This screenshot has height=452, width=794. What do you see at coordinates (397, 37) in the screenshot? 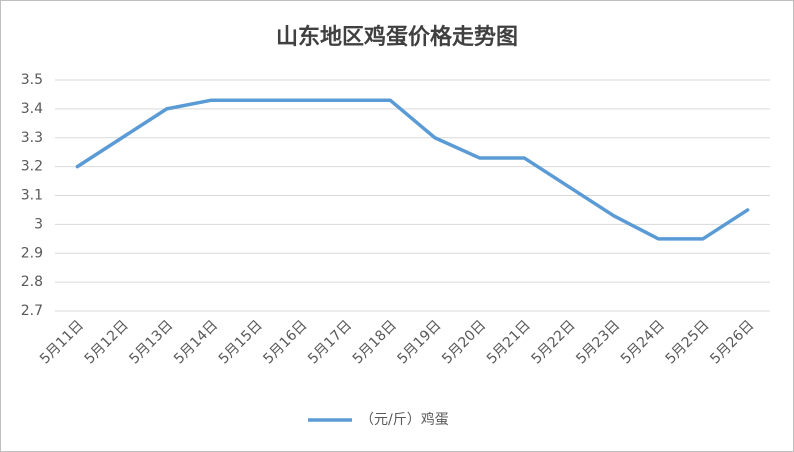
I see `chart-title: 山东地区鸡蛋价格走势图` at bounding box center [397, 37].